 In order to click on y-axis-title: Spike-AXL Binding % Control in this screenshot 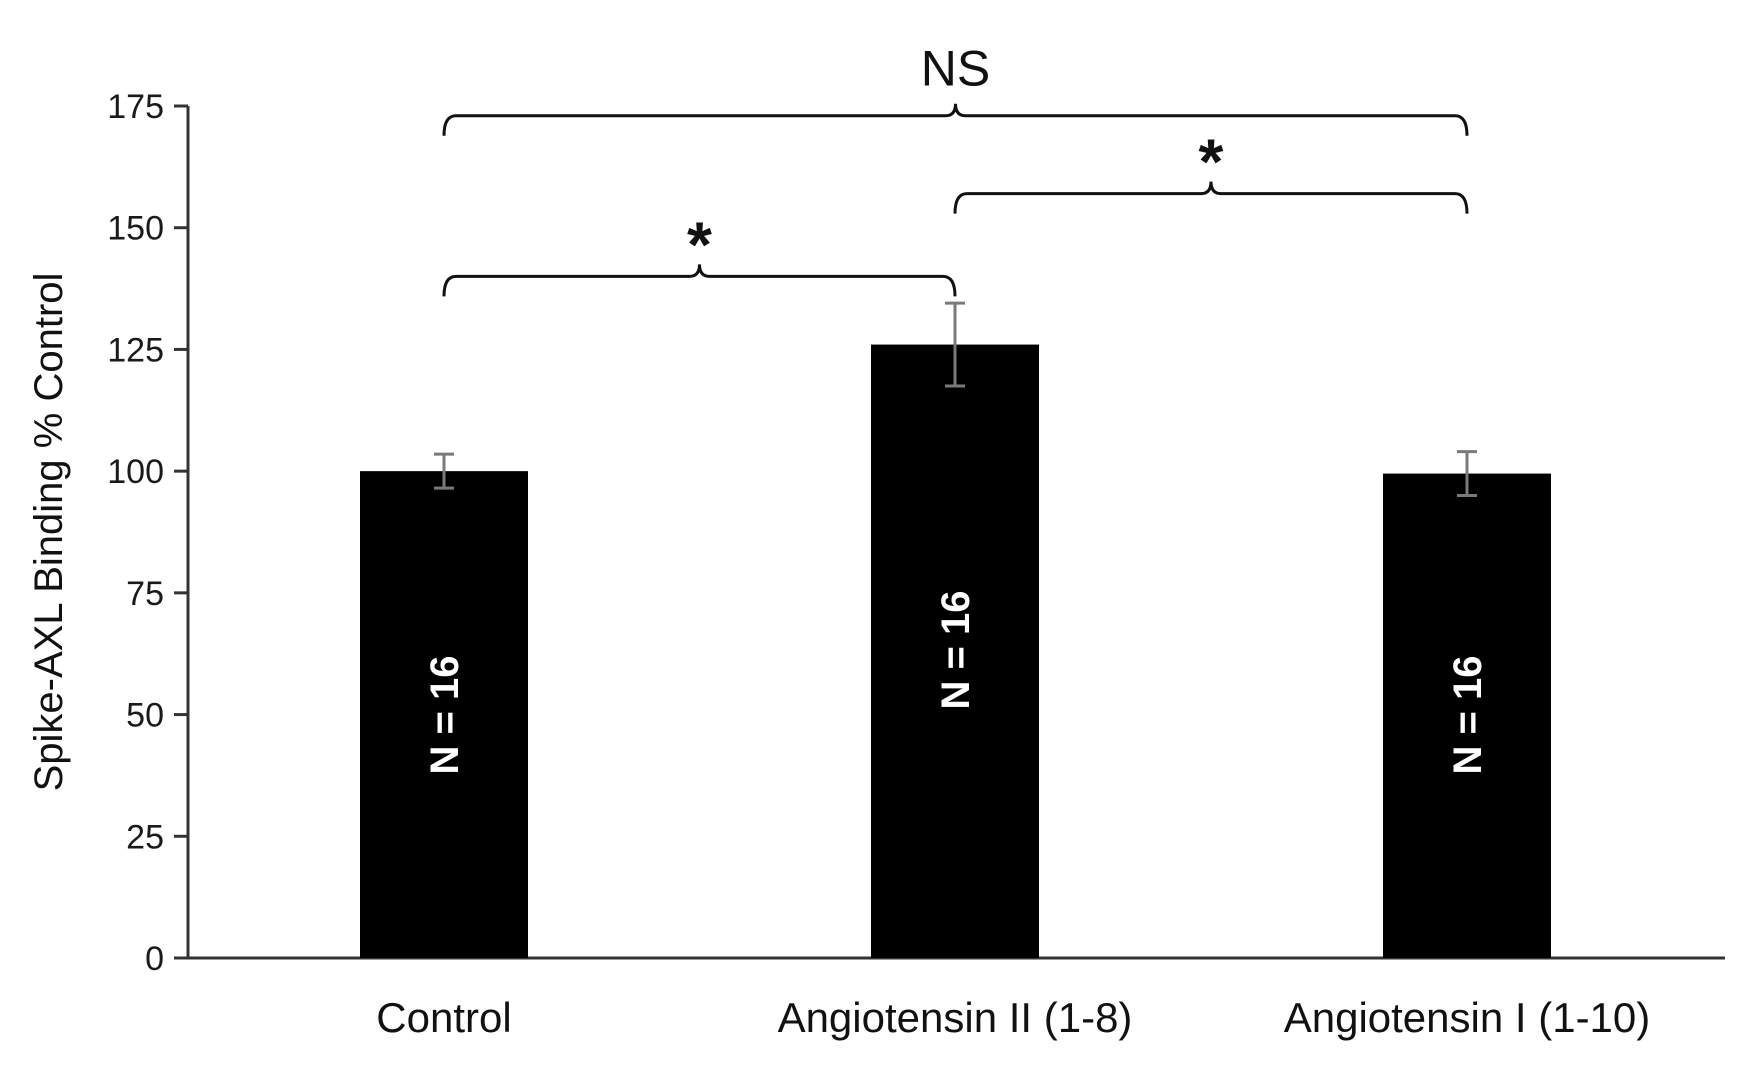, I will do `click(49, 532)`.